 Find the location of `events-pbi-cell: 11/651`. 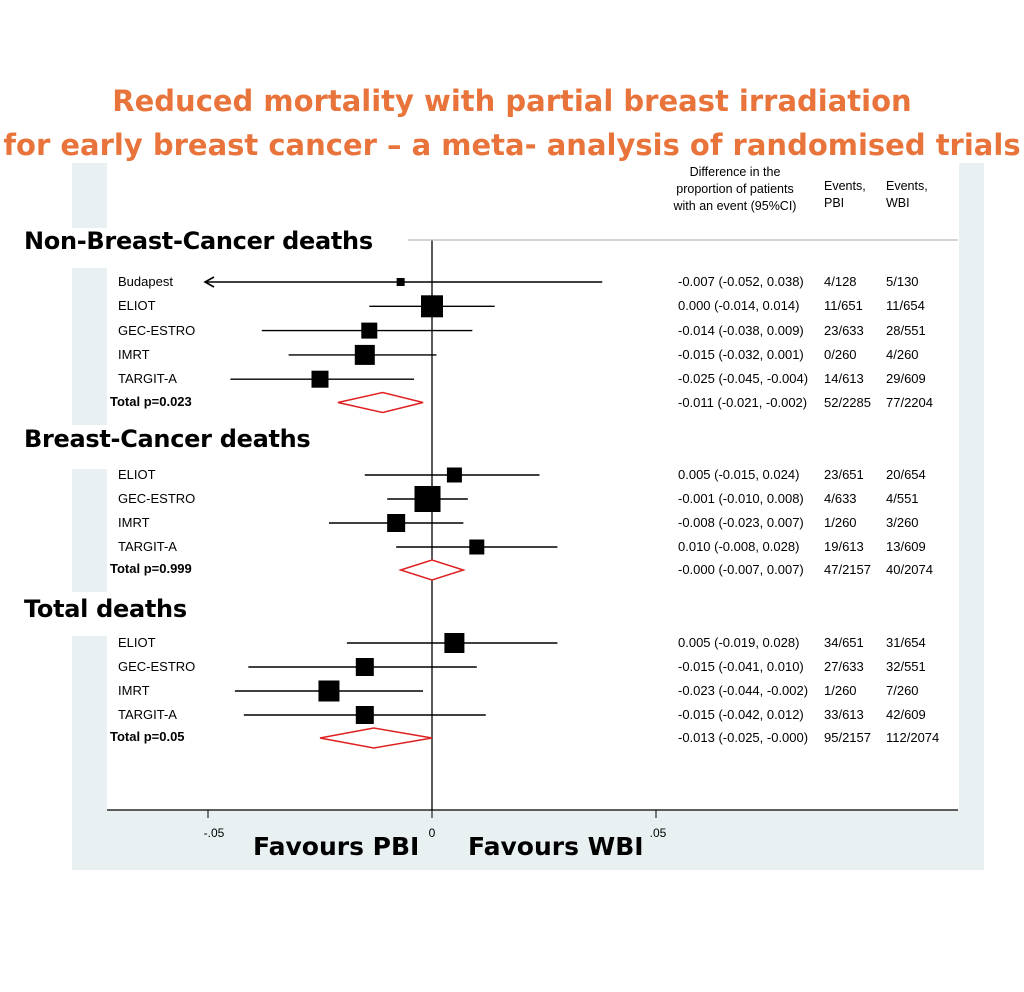

events-pbi-cell: 11/651 is located at coordinates (843, 306).